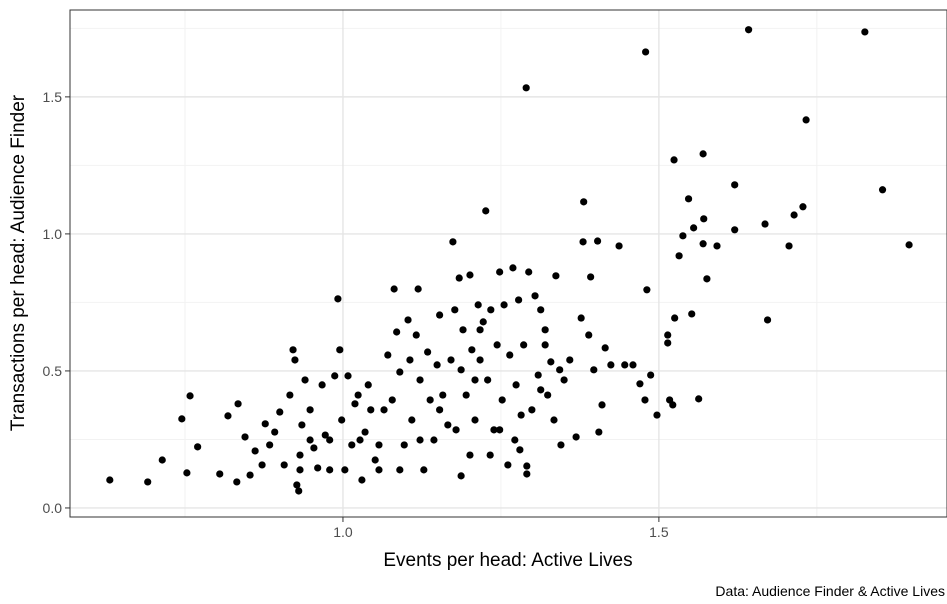 The height and width of the screenshot is (604, 947). Describe the element at coordinates (53, 371) in the screenshot. I see `y-tick-label: 0.5` at that location.